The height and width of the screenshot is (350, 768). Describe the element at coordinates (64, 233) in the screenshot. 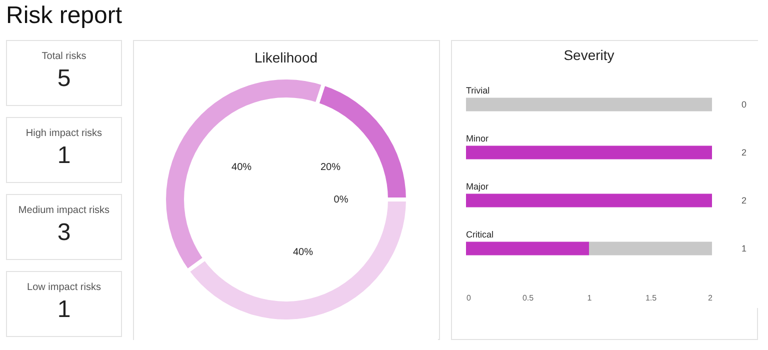

I see `data-label: 3` at that location.